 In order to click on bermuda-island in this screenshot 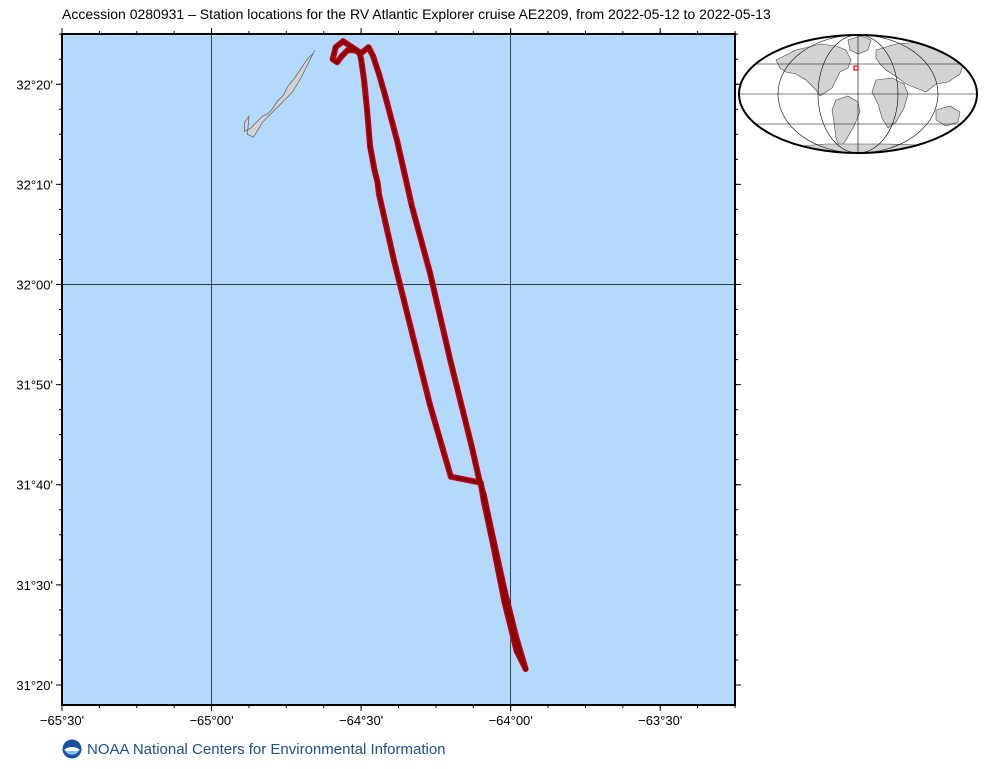, I will do `click(280, 94)`.